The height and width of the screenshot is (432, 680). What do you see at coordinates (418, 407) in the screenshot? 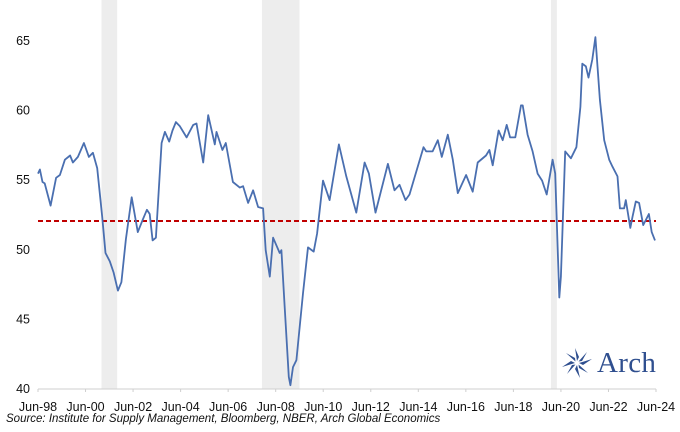
I see `x-tick-label: Jun-14` at bounding box center [418, 407].